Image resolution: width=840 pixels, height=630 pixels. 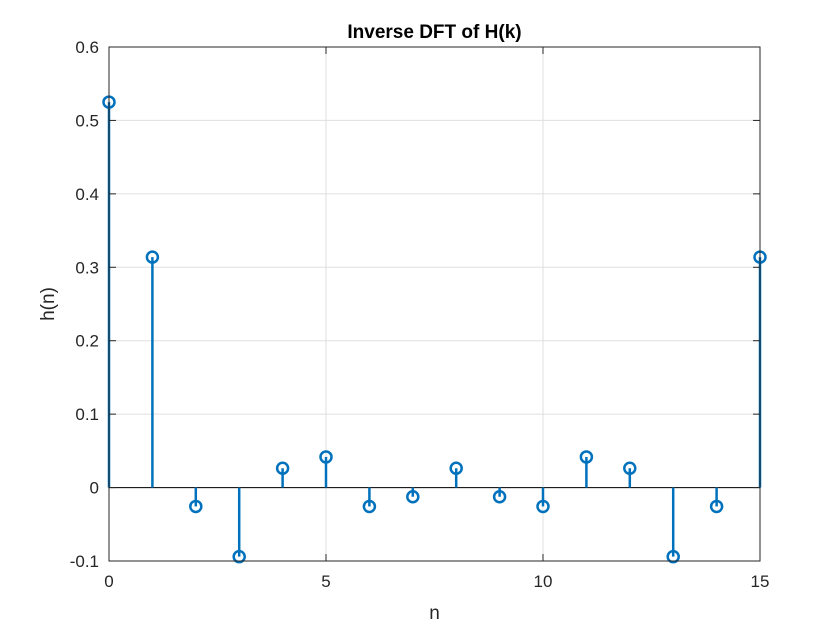 I want to click on x-tick-label: 15, so click(x=760, y=581).